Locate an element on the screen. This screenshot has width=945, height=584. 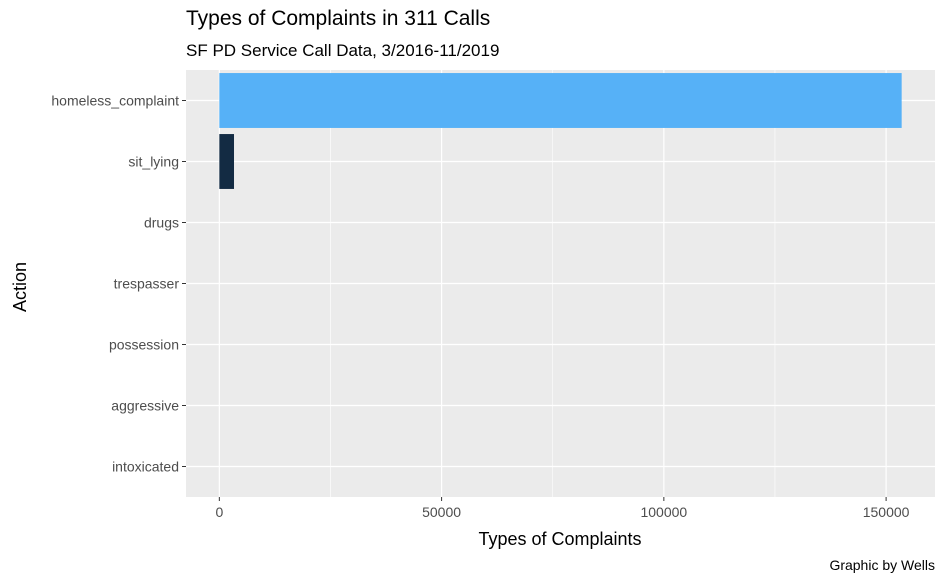
y-tick-label: homeless_complaint is located at coordinates (115, 101).